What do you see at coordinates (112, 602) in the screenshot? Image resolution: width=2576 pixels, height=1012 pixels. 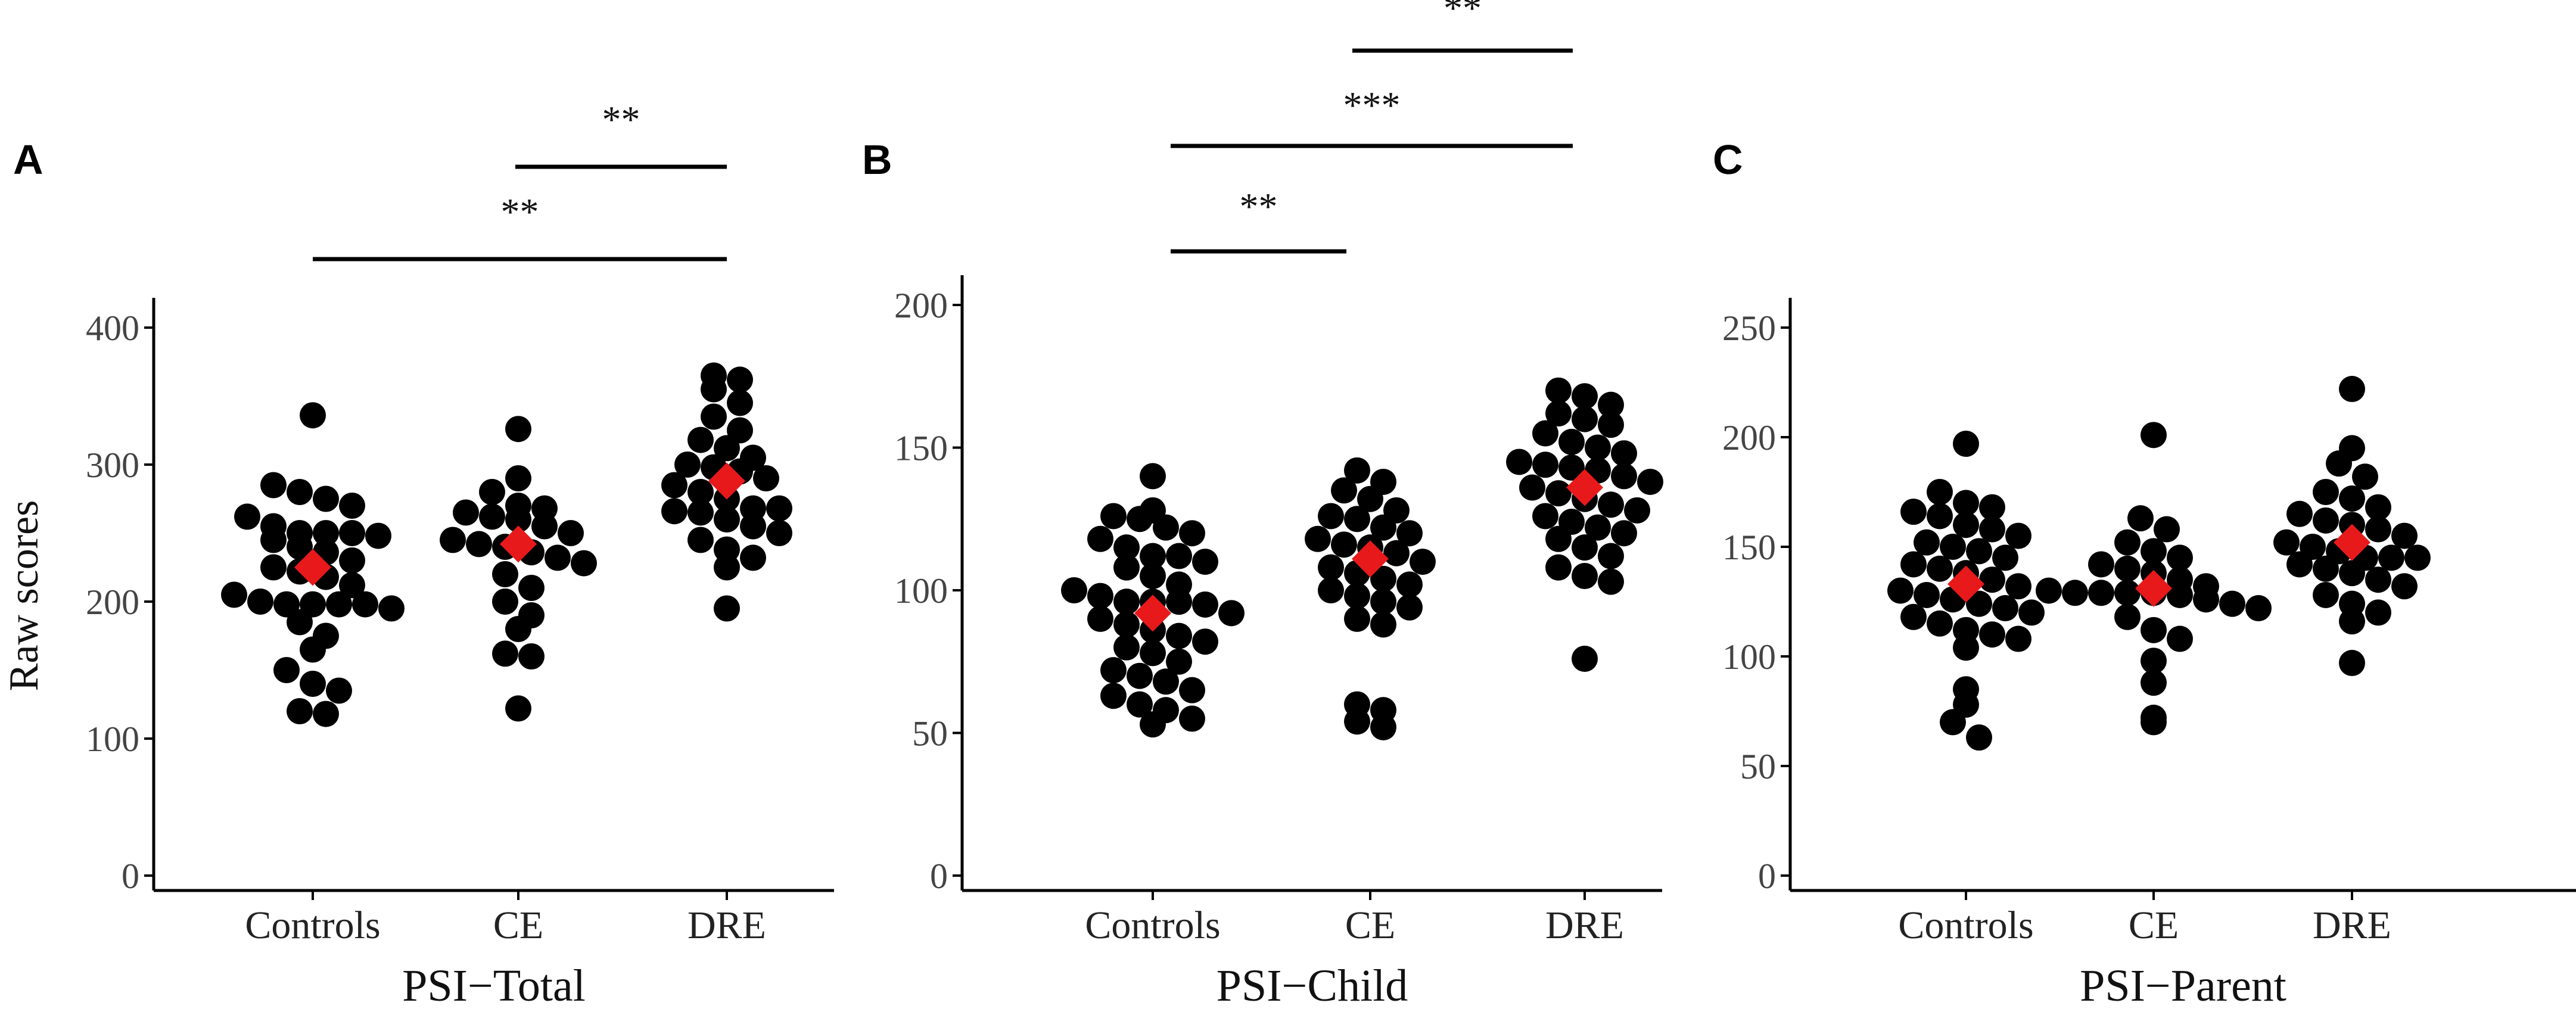 I see `y-tick-label: 200` at bounding box center [112, 602].